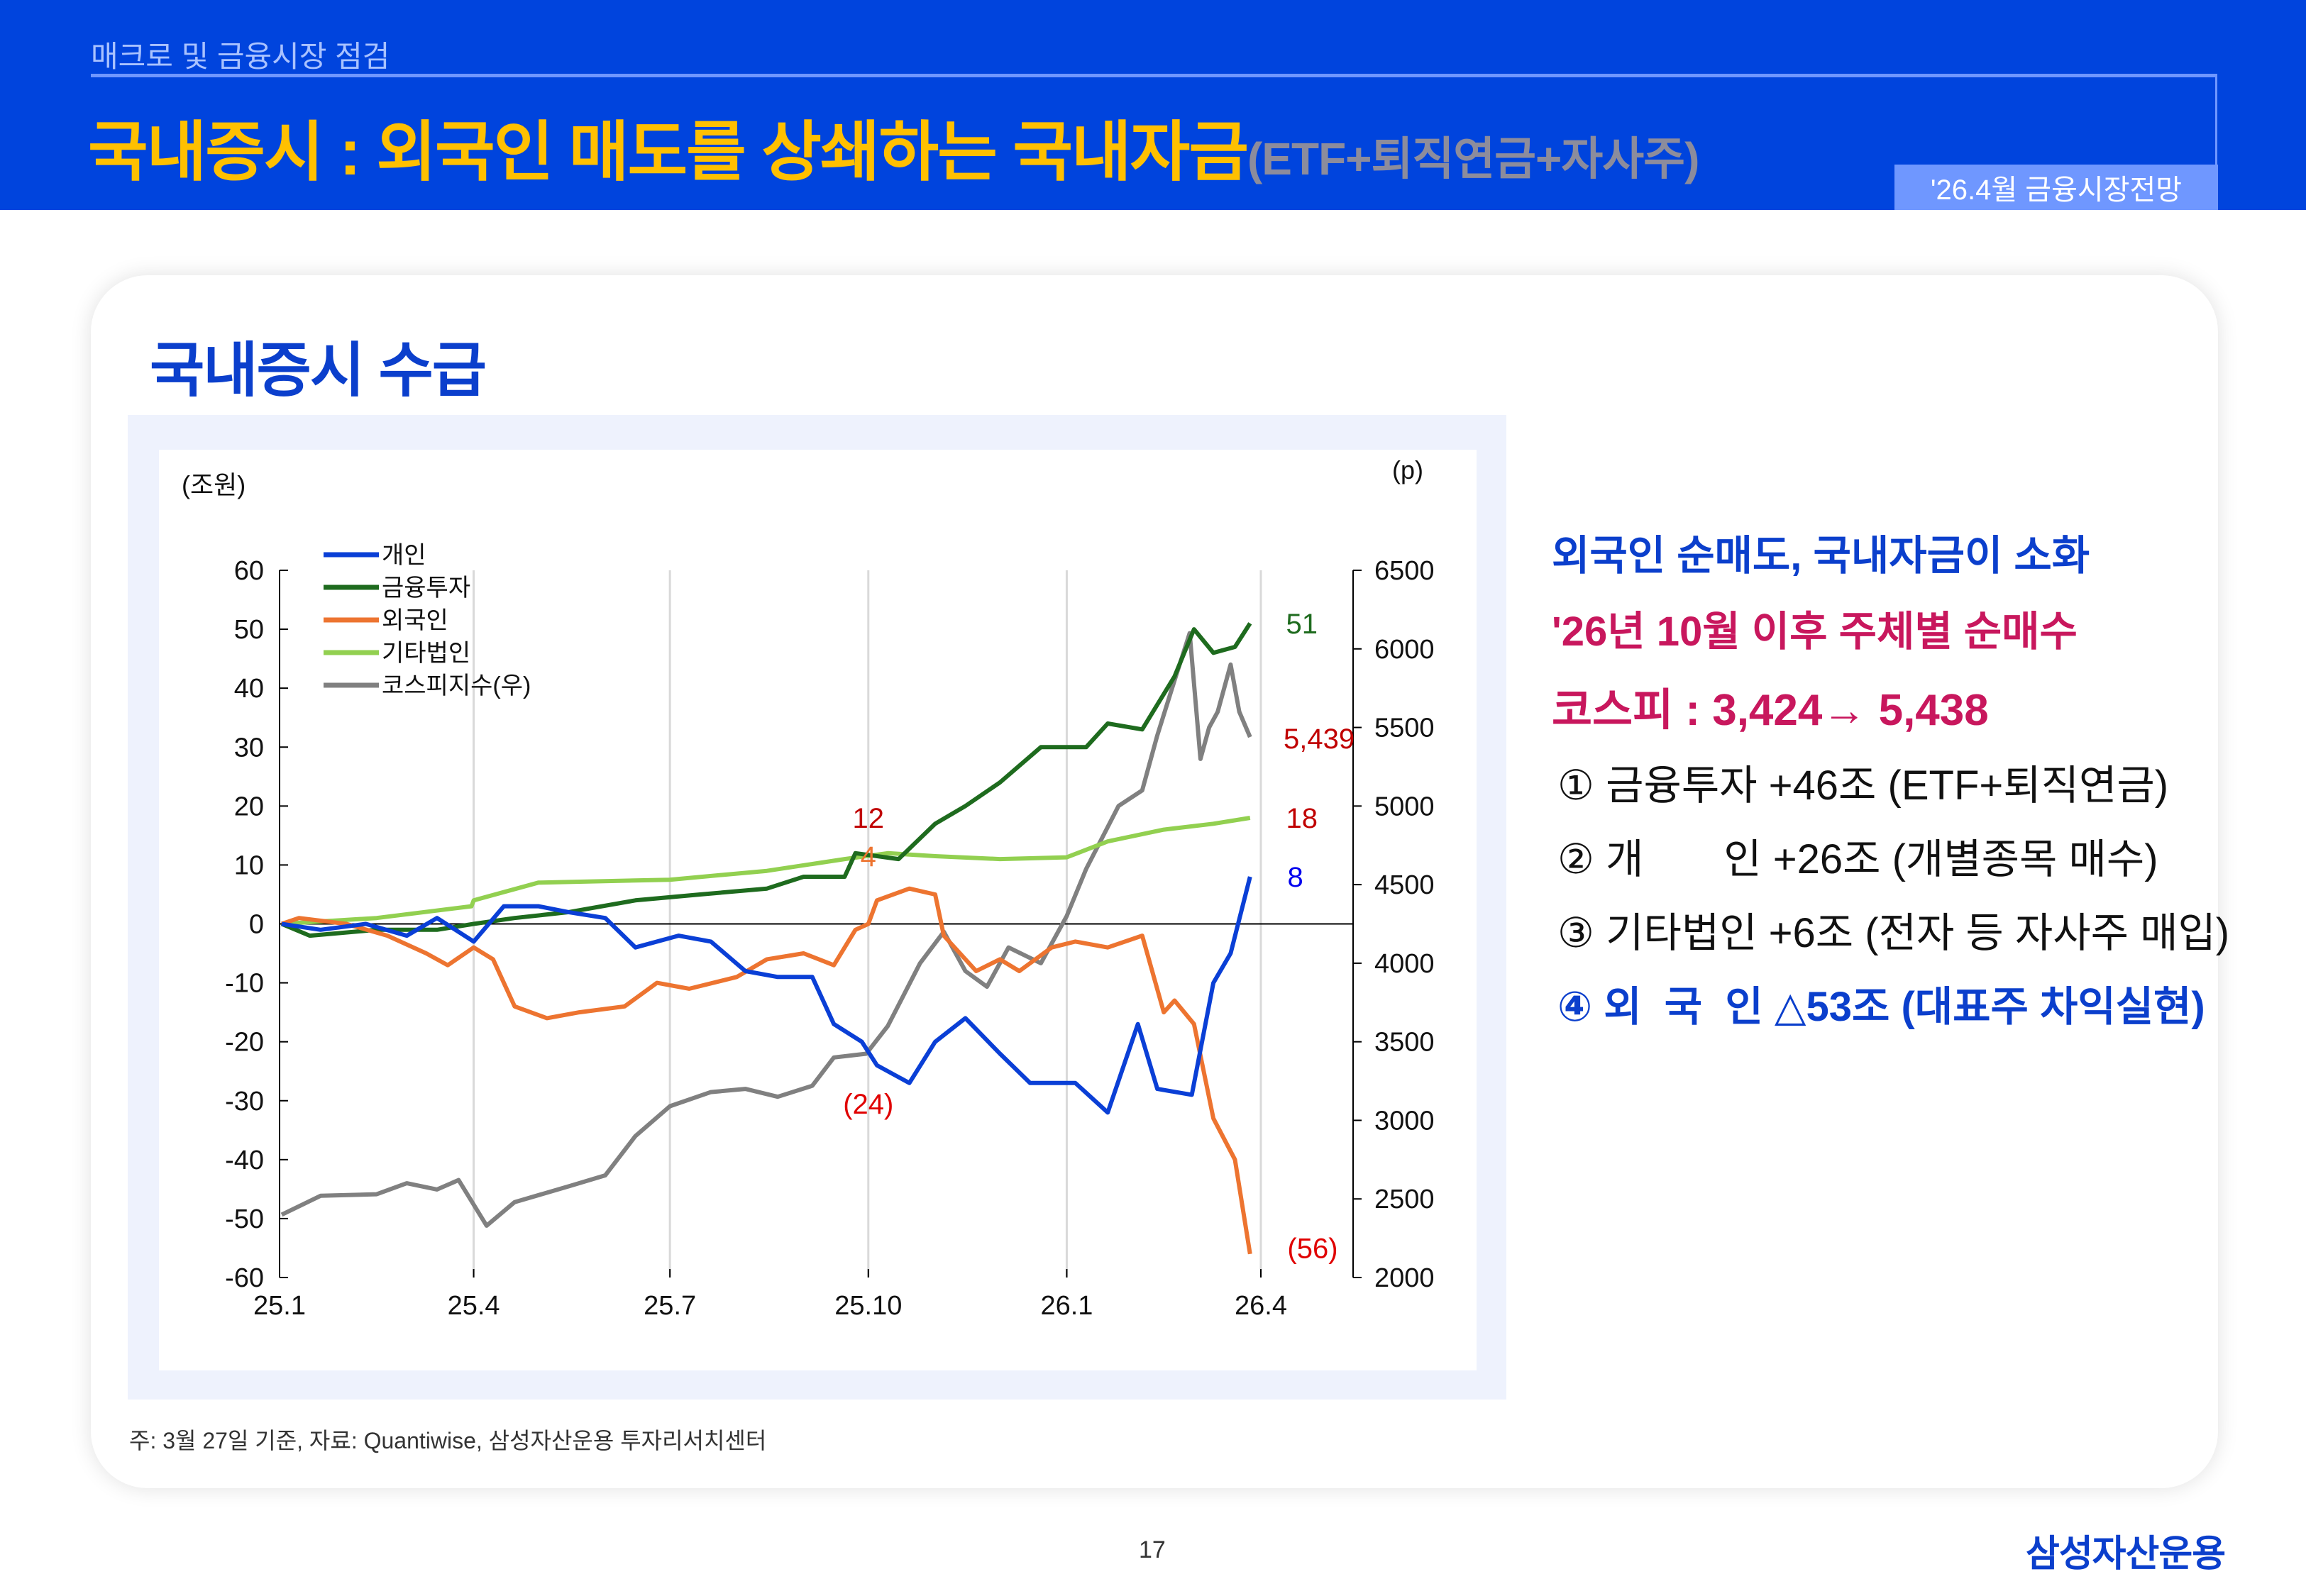 This screenshot has width=2306, height=1596. I want to click on data-label: (56), so click(1312, 1249).